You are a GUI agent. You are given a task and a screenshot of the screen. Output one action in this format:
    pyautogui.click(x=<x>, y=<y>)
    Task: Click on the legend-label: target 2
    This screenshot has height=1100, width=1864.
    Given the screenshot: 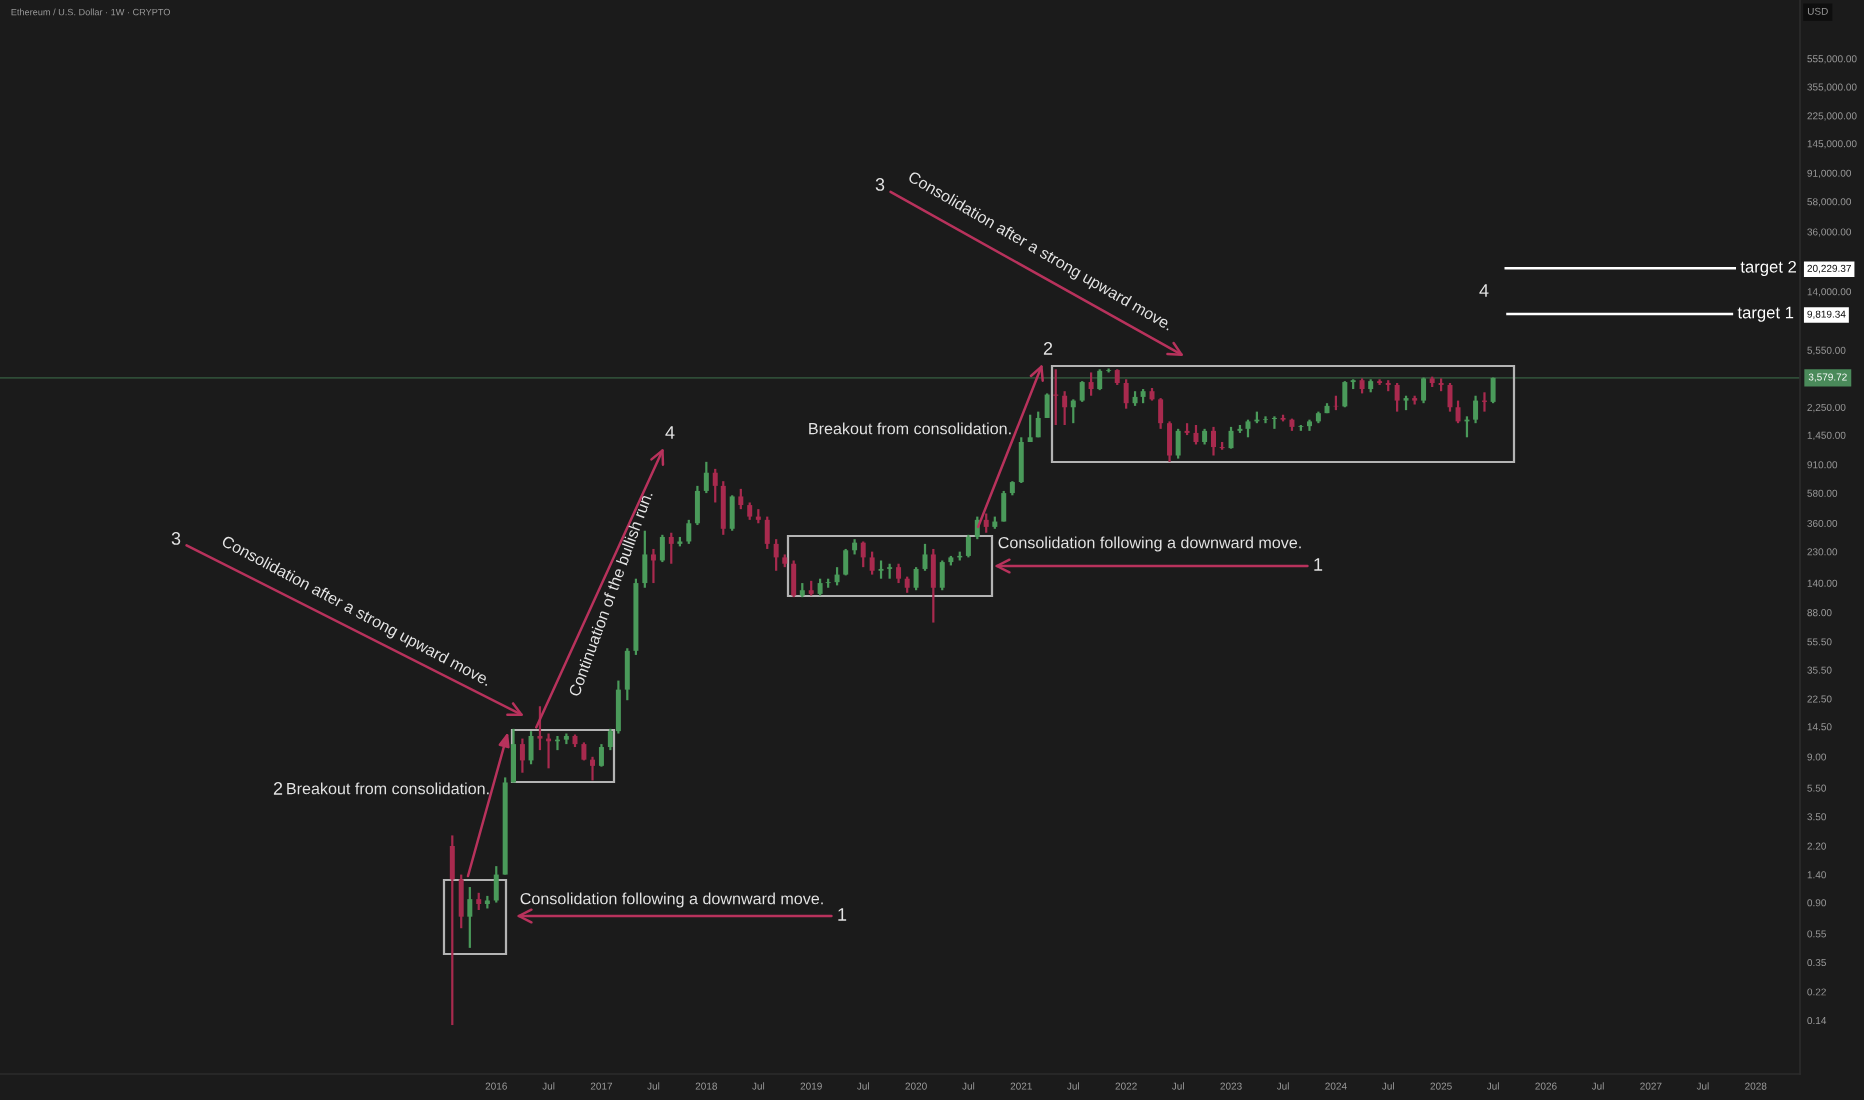 What is the action you would take?
    pyautogui.click(x=1768, y=268)
    